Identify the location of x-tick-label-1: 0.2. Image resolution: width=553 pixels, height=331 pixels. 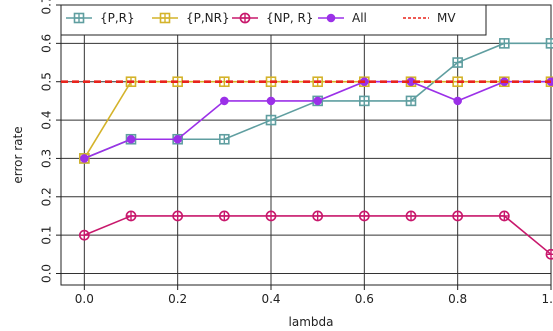
(177, 299).